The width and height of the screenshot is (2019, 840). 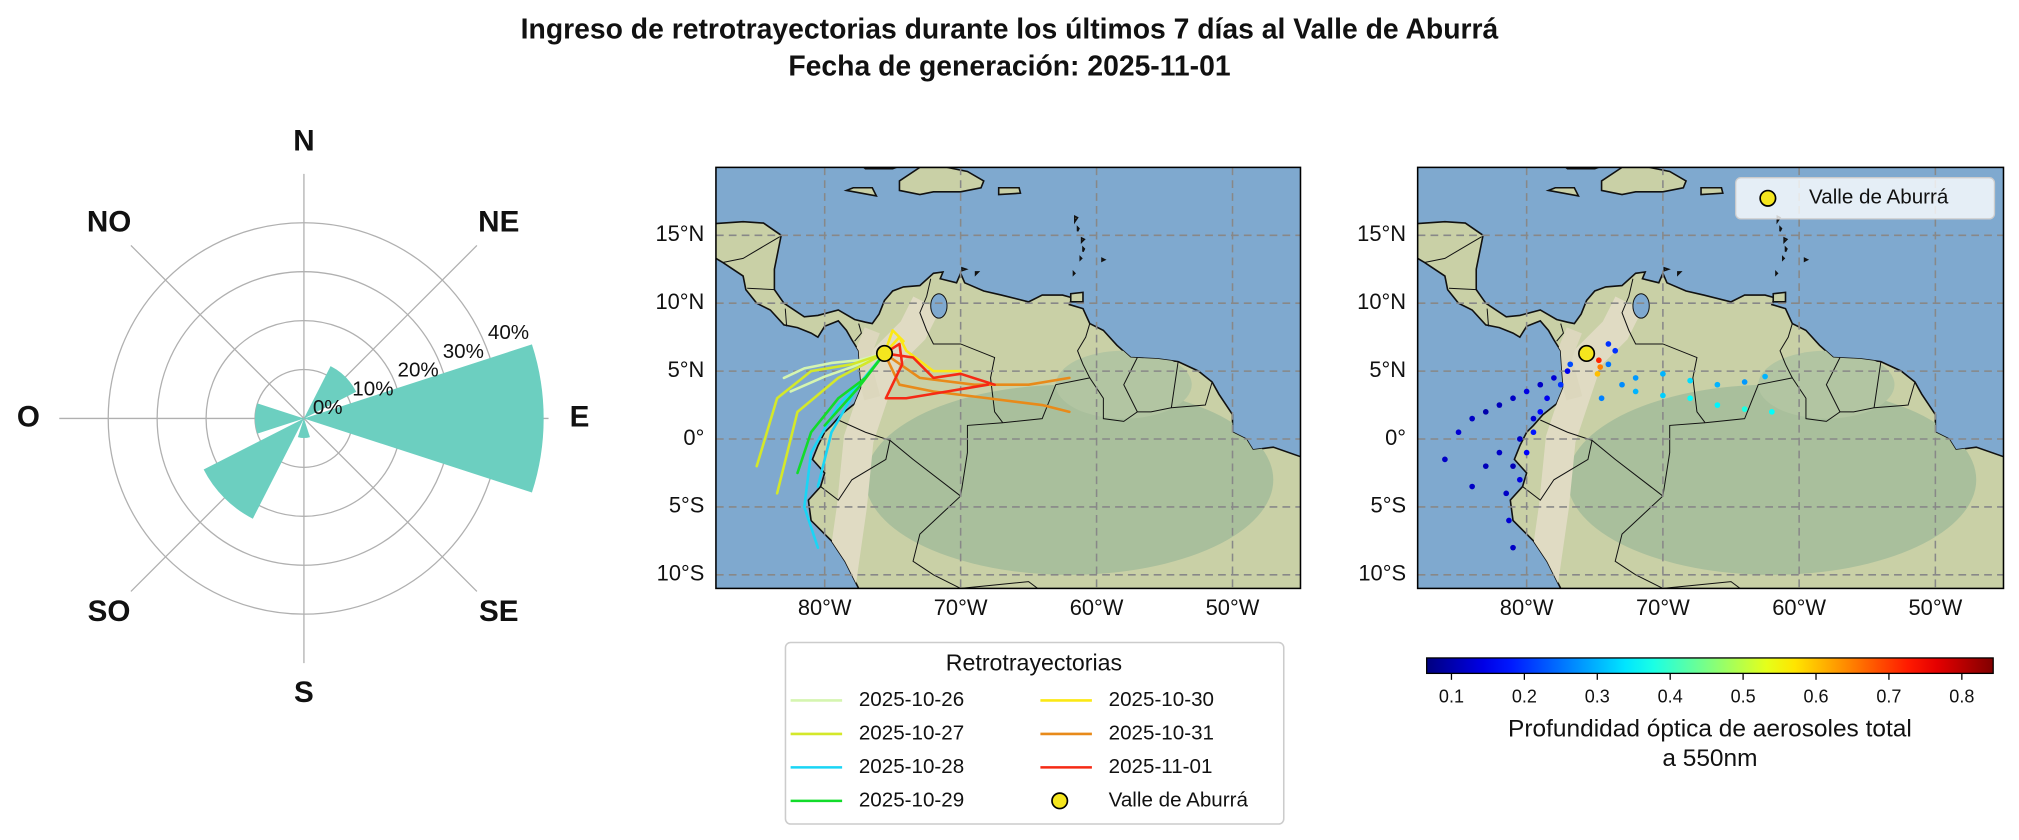 What do you see at coordinates (109, 221) in the screenshot?
I see `direction-label: NO` at bounding box center [109, 221].